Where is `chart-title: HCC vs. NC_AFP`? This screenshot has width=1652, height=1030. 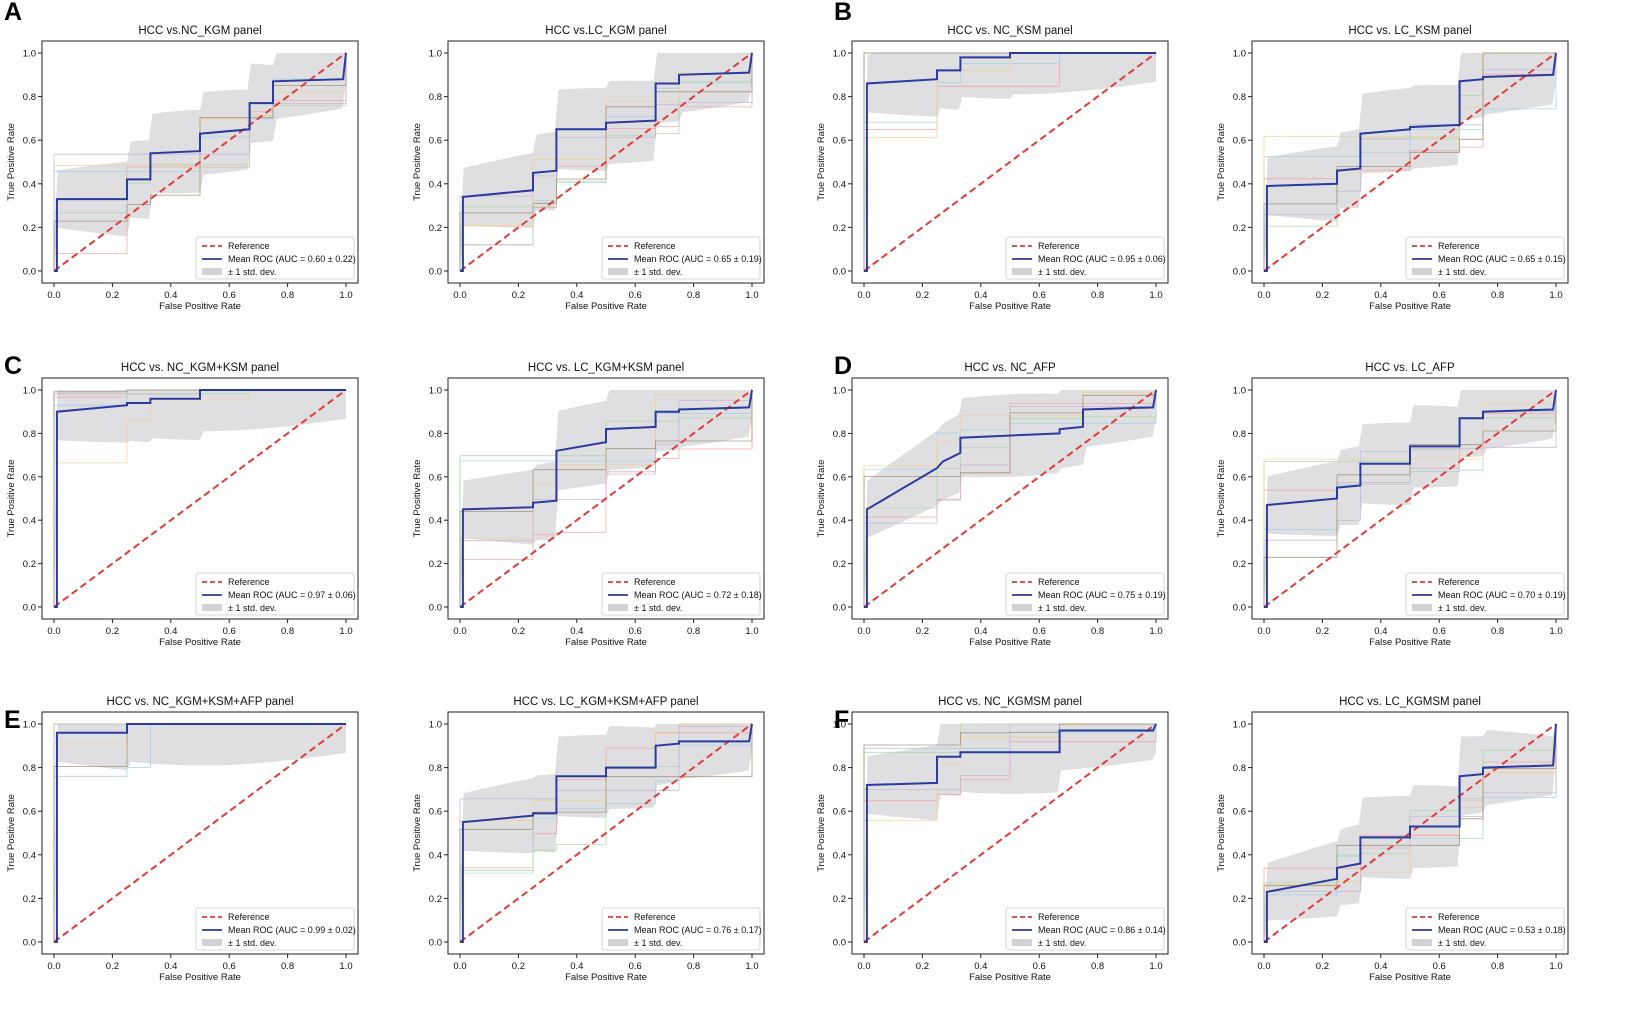
chart-title: HCC vs. NC_AFP is located at coordinates (1010, 368).